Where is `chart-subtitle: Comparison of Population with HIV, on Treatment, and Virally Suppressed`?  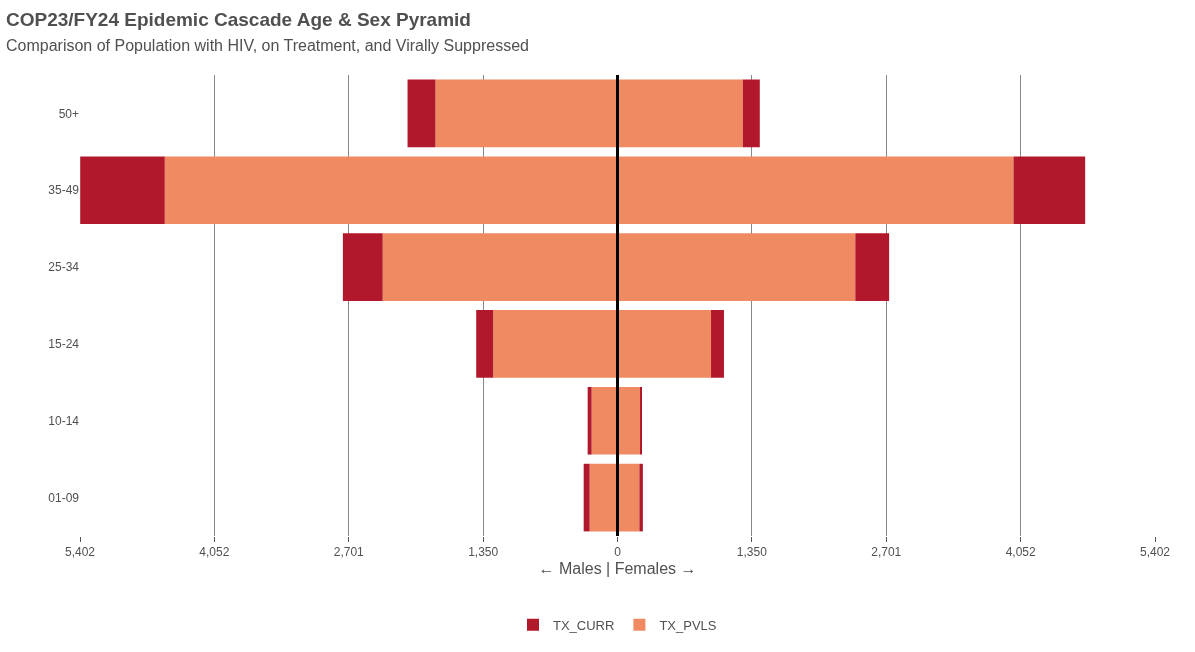 chart-subtitle: Comparison of Population with HIV, on Treatment, and Virally Suppressed is located at coordinates (267, 45).